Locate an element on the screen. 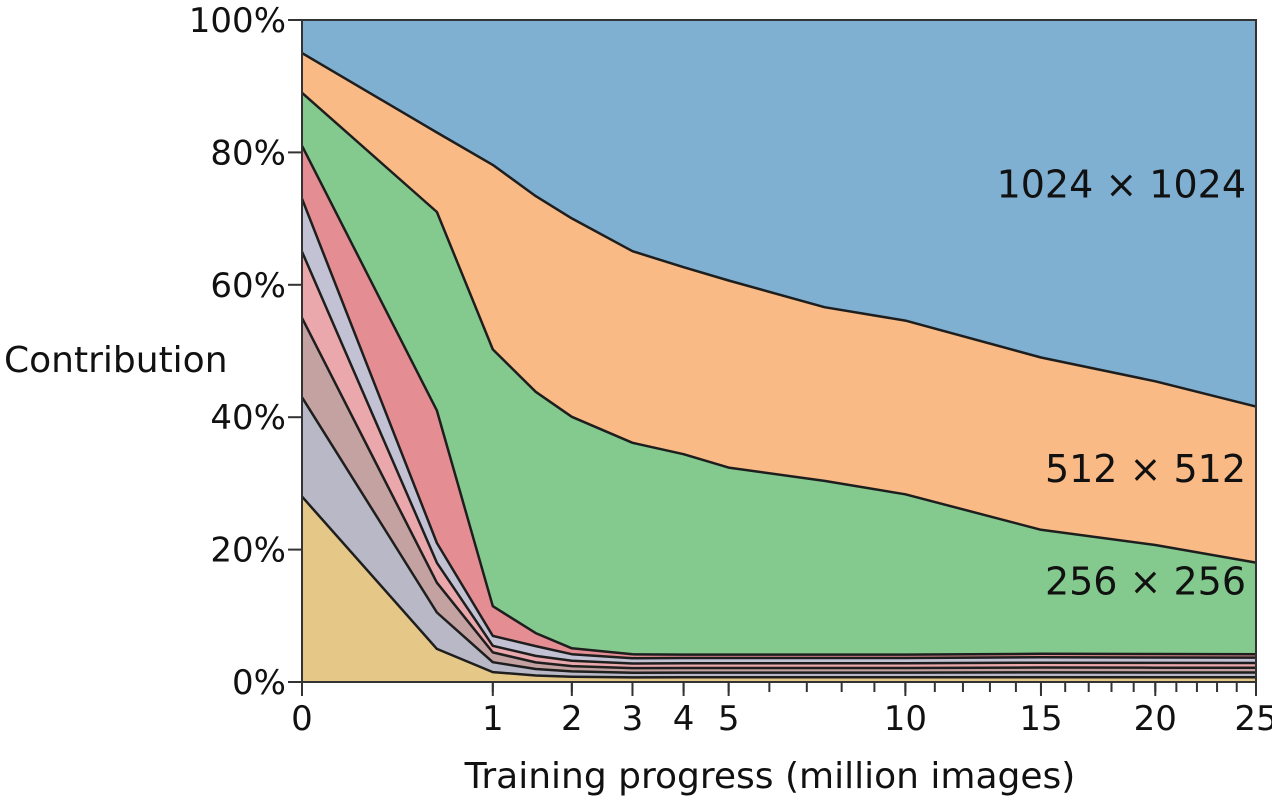 Image resolution: width=1272 pixels, height=802 pixels. x-tick-label: 10 is located at coordinates (905, 719).